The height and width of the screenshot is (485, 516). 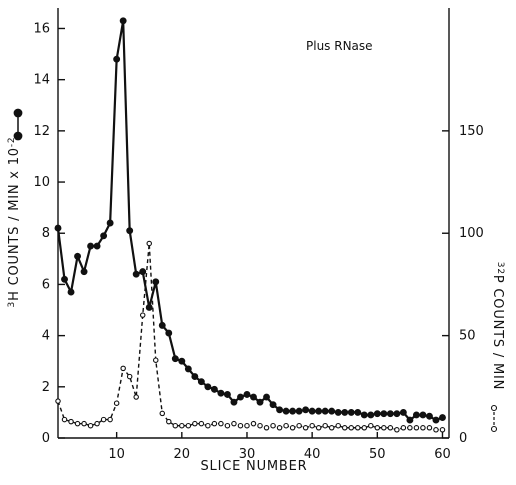 What do you see at coordinates (18, 136) in the screenshot?
I see `legend-3h-bottom-marker` at bounding box center [18, 136].